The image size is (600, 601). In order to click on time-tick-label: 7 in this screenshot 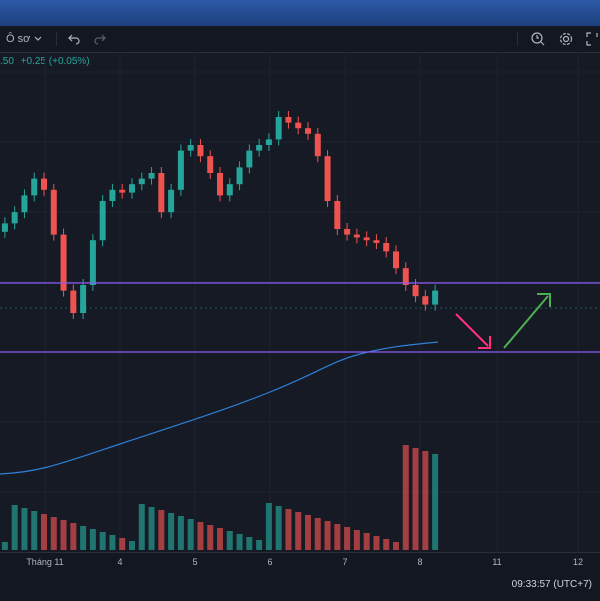, I will do `click(345, 562)`.